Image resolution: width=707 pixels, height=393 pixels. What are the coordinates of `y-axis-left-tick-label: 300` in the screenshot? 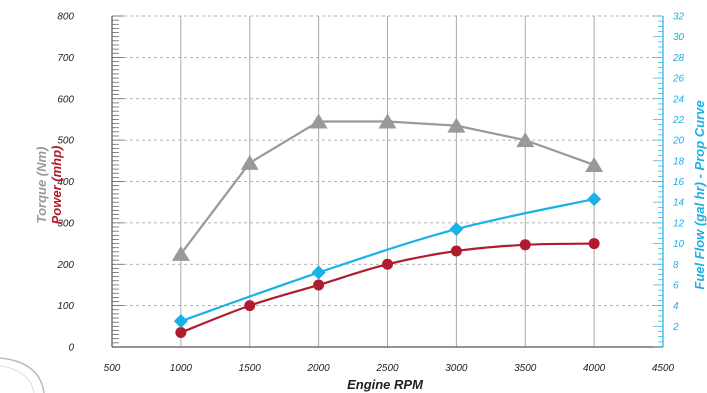 It's located at (65, 223).